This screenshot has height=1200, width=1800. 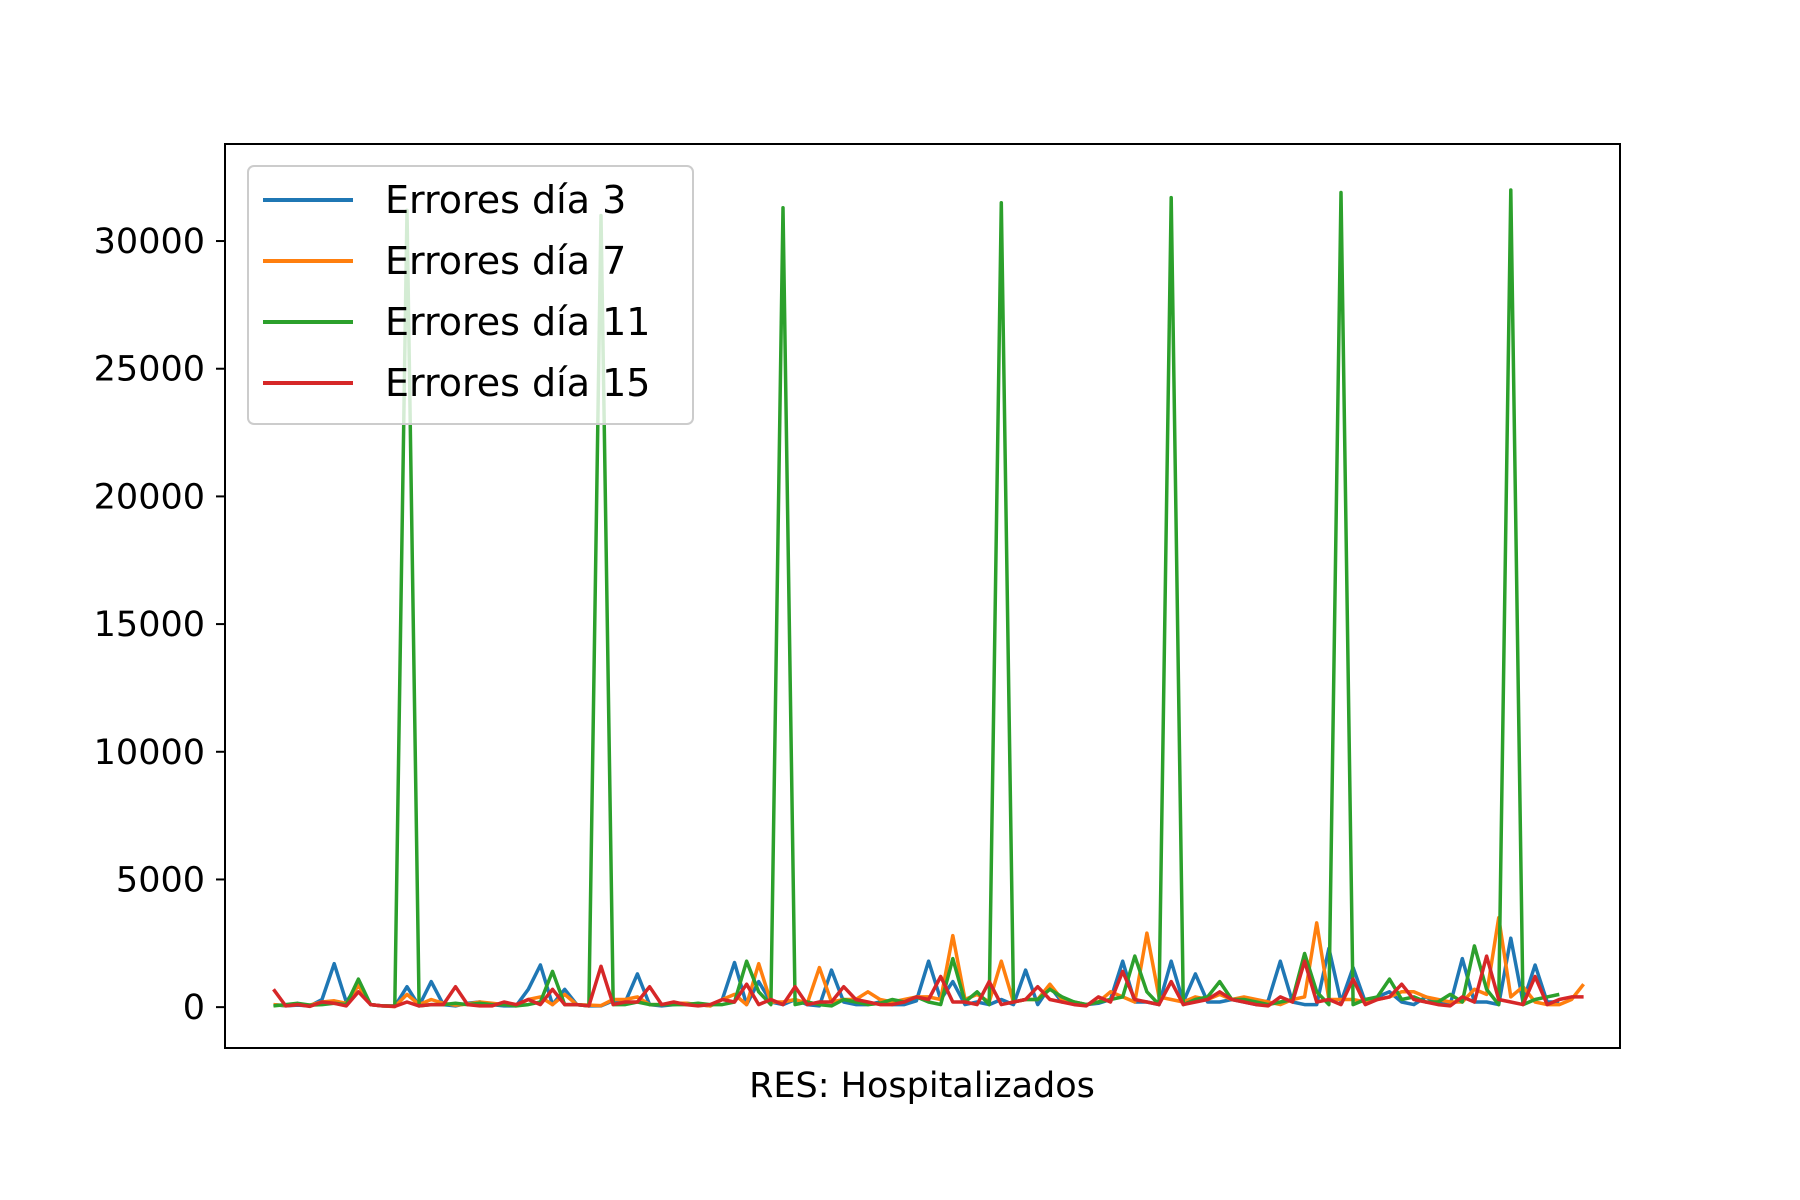 I want to click on y-axis: 0 5000 10000 15000 20000 25000 30000, so click(x=159, y=625).